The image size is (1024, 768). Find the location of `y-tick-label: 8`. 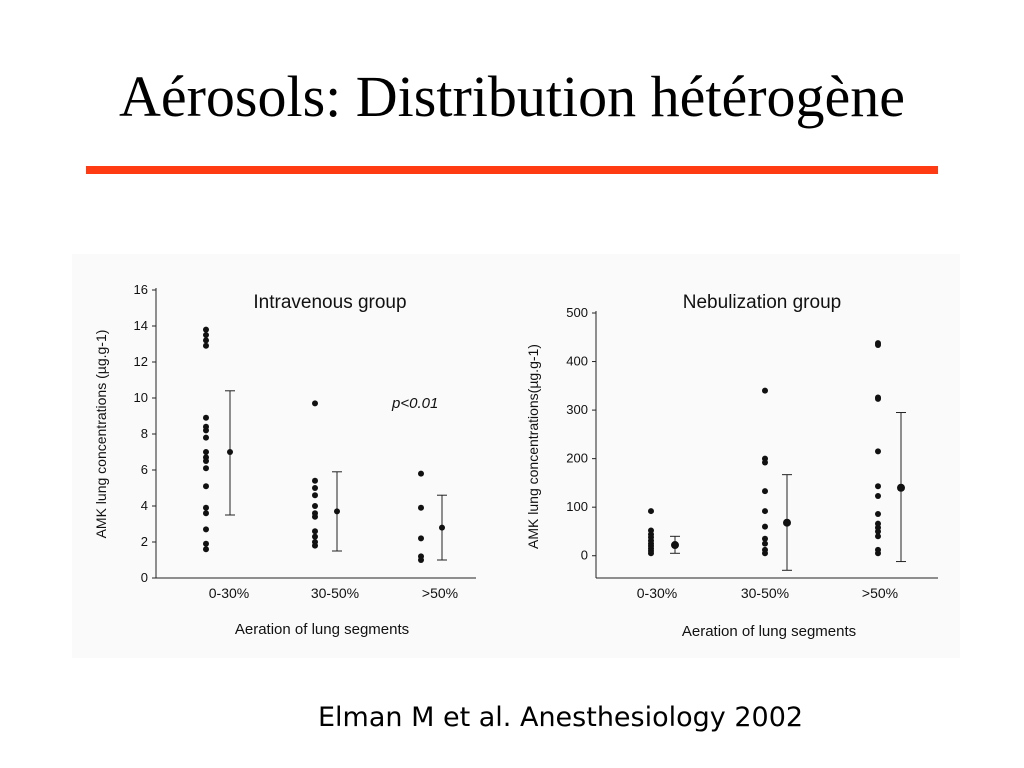

y-tick-label: 8 is located at coordinates (144, 433).